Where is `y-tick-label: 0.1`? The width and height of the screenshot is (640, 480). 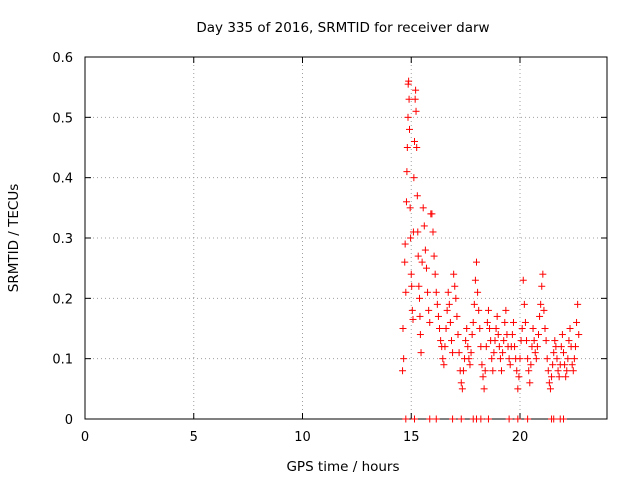 y-tick-label: 0.1 is located at coordinates (62, 360).